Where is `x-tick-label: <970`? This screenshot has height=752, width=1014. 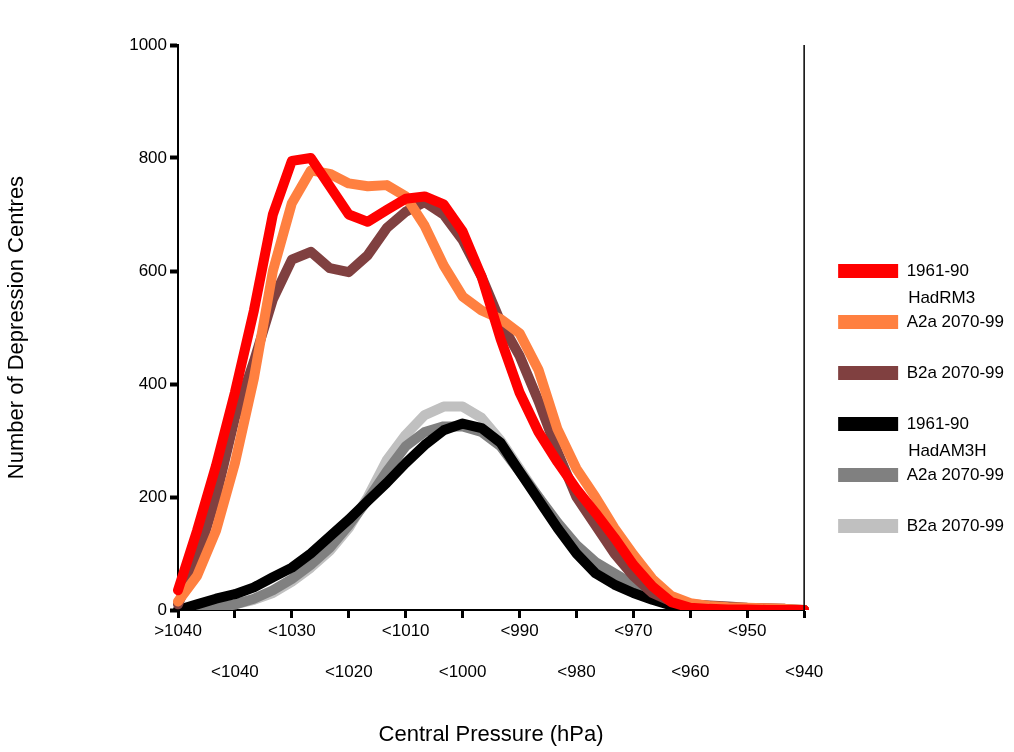
x-tick-label: <970 is located at coordinates (633, 630).